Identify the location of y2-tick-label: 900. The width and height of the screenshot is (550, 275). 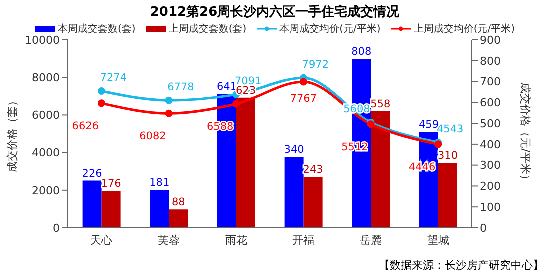
(490, 40).